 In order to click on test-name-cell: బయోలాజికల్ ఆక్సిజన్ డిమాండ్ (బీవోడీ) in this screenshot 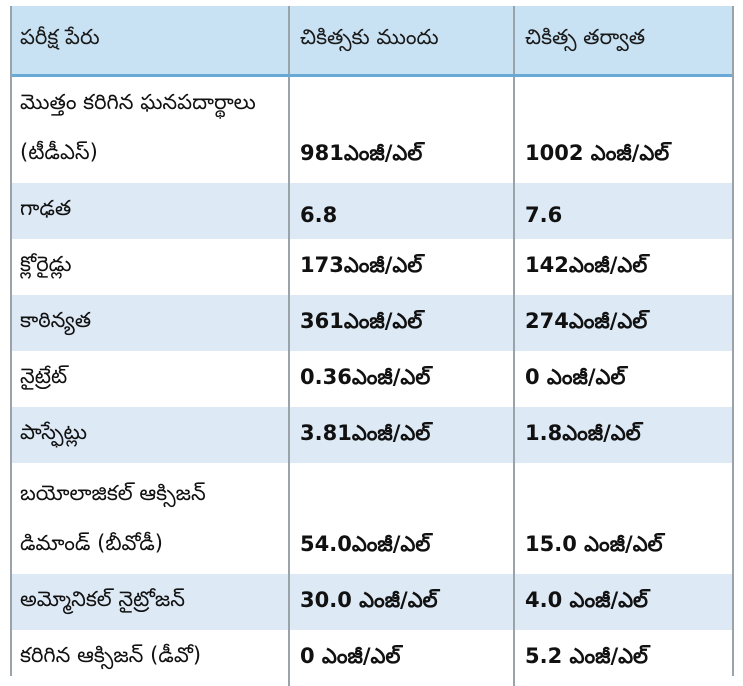, I will do `click(149, 518)`.